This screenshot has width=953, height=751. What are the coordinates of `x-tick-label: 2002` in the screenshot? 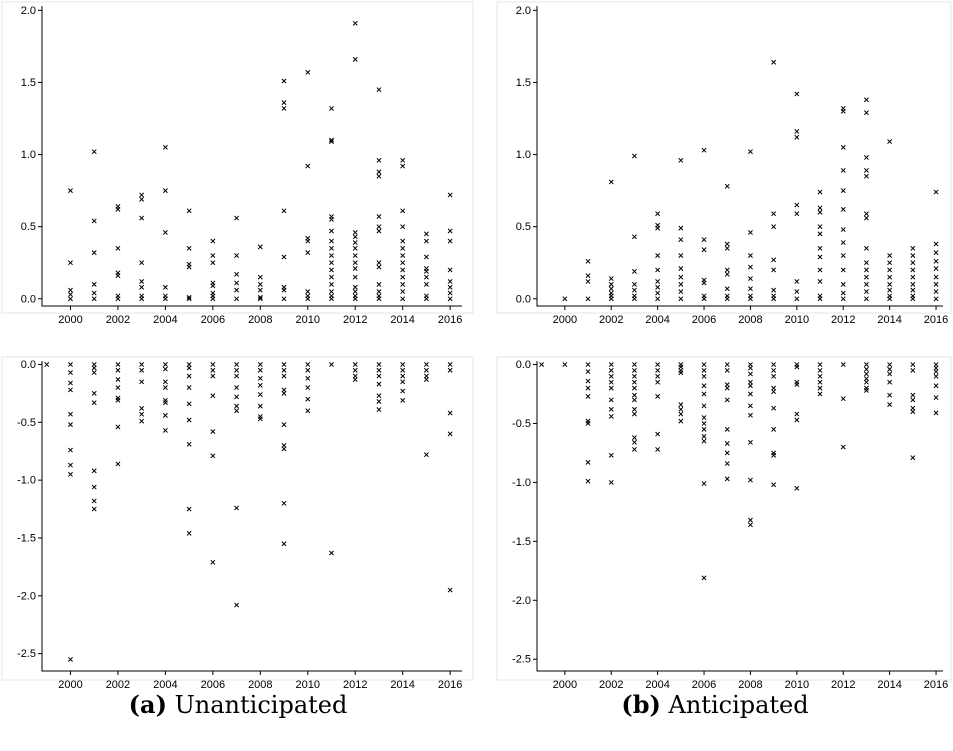 It's located at (611, 320).